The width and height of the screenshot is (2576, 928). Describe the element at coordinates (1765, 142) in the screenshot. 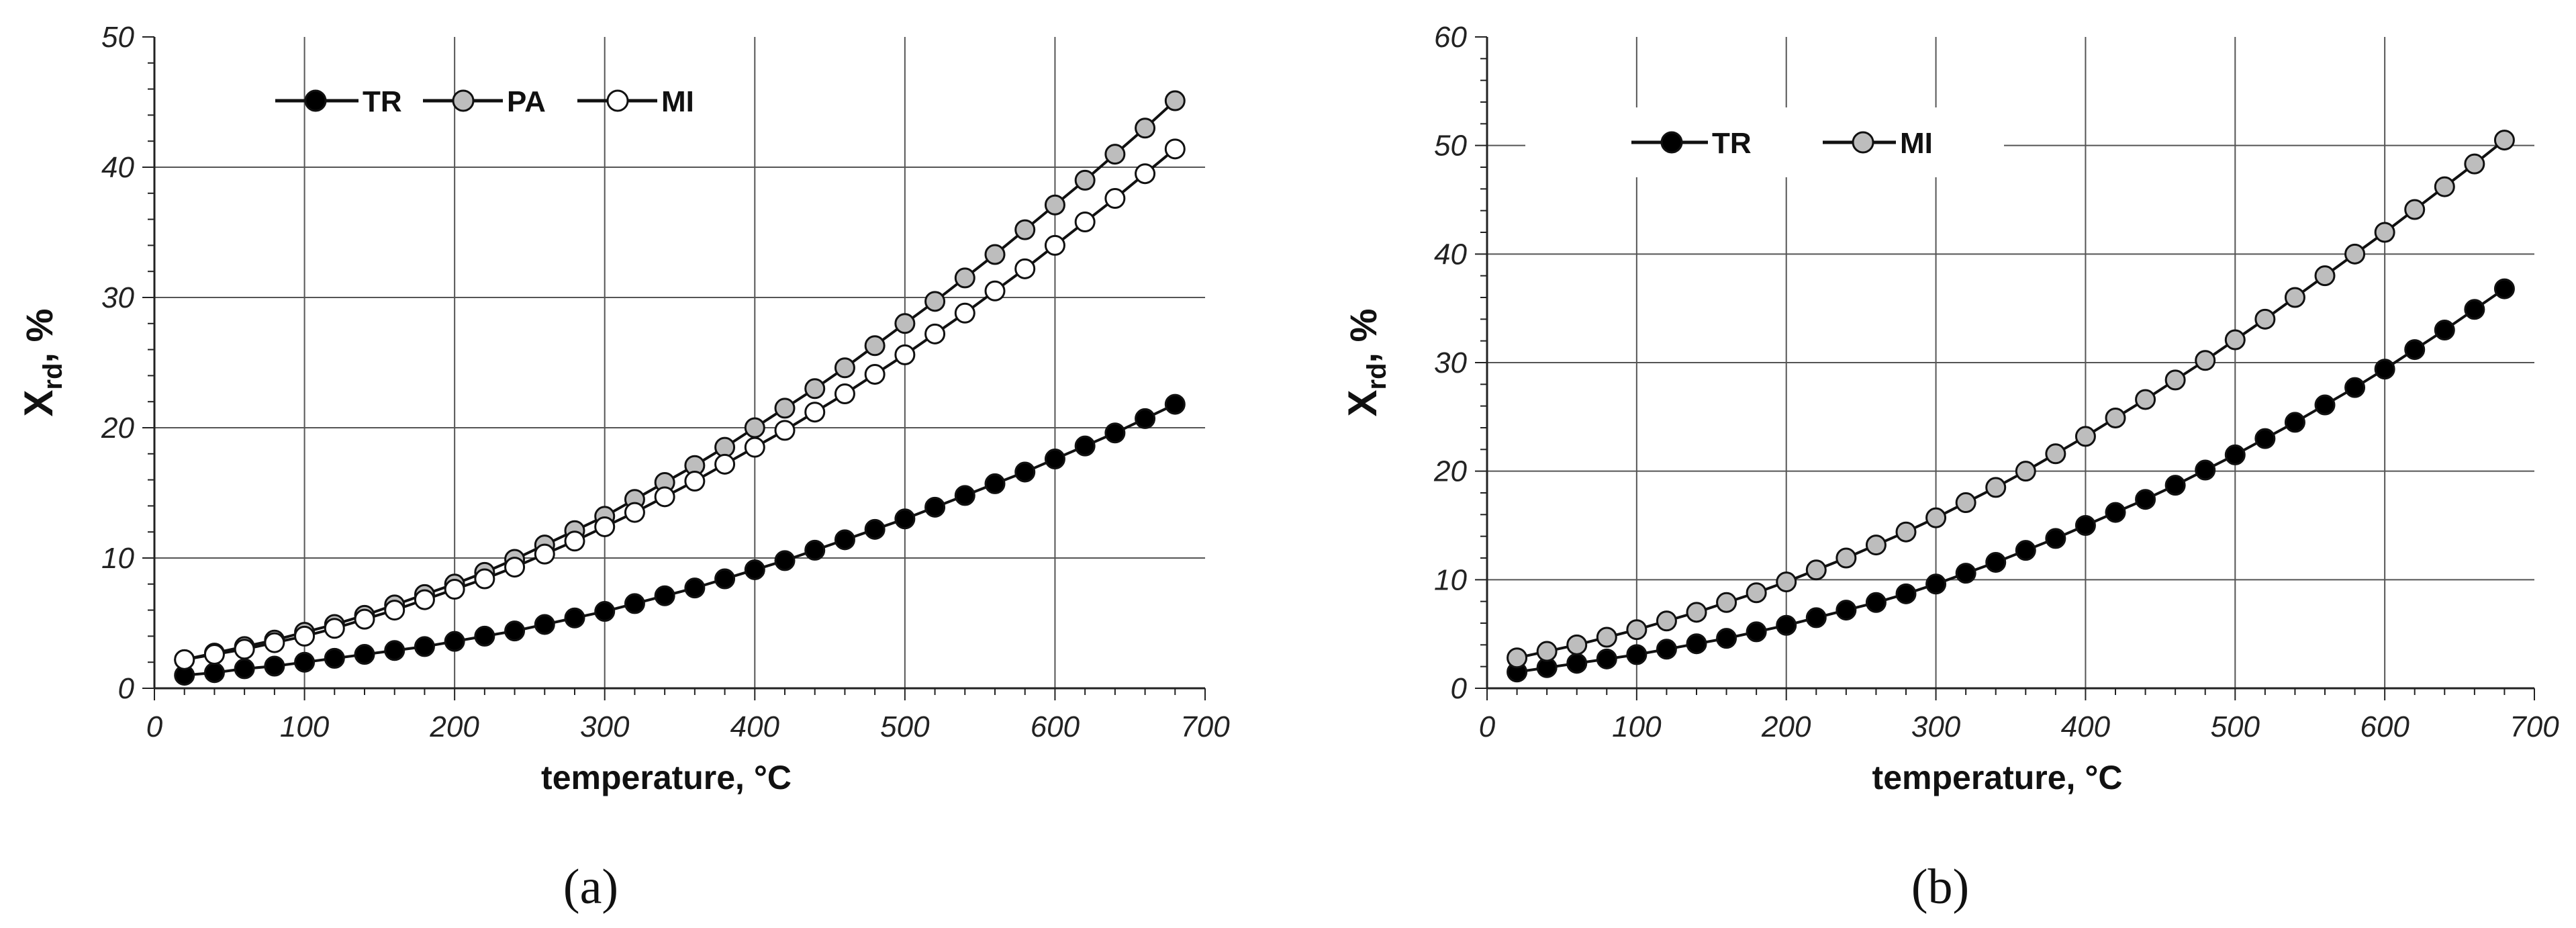

I see `legend-box` at that location.